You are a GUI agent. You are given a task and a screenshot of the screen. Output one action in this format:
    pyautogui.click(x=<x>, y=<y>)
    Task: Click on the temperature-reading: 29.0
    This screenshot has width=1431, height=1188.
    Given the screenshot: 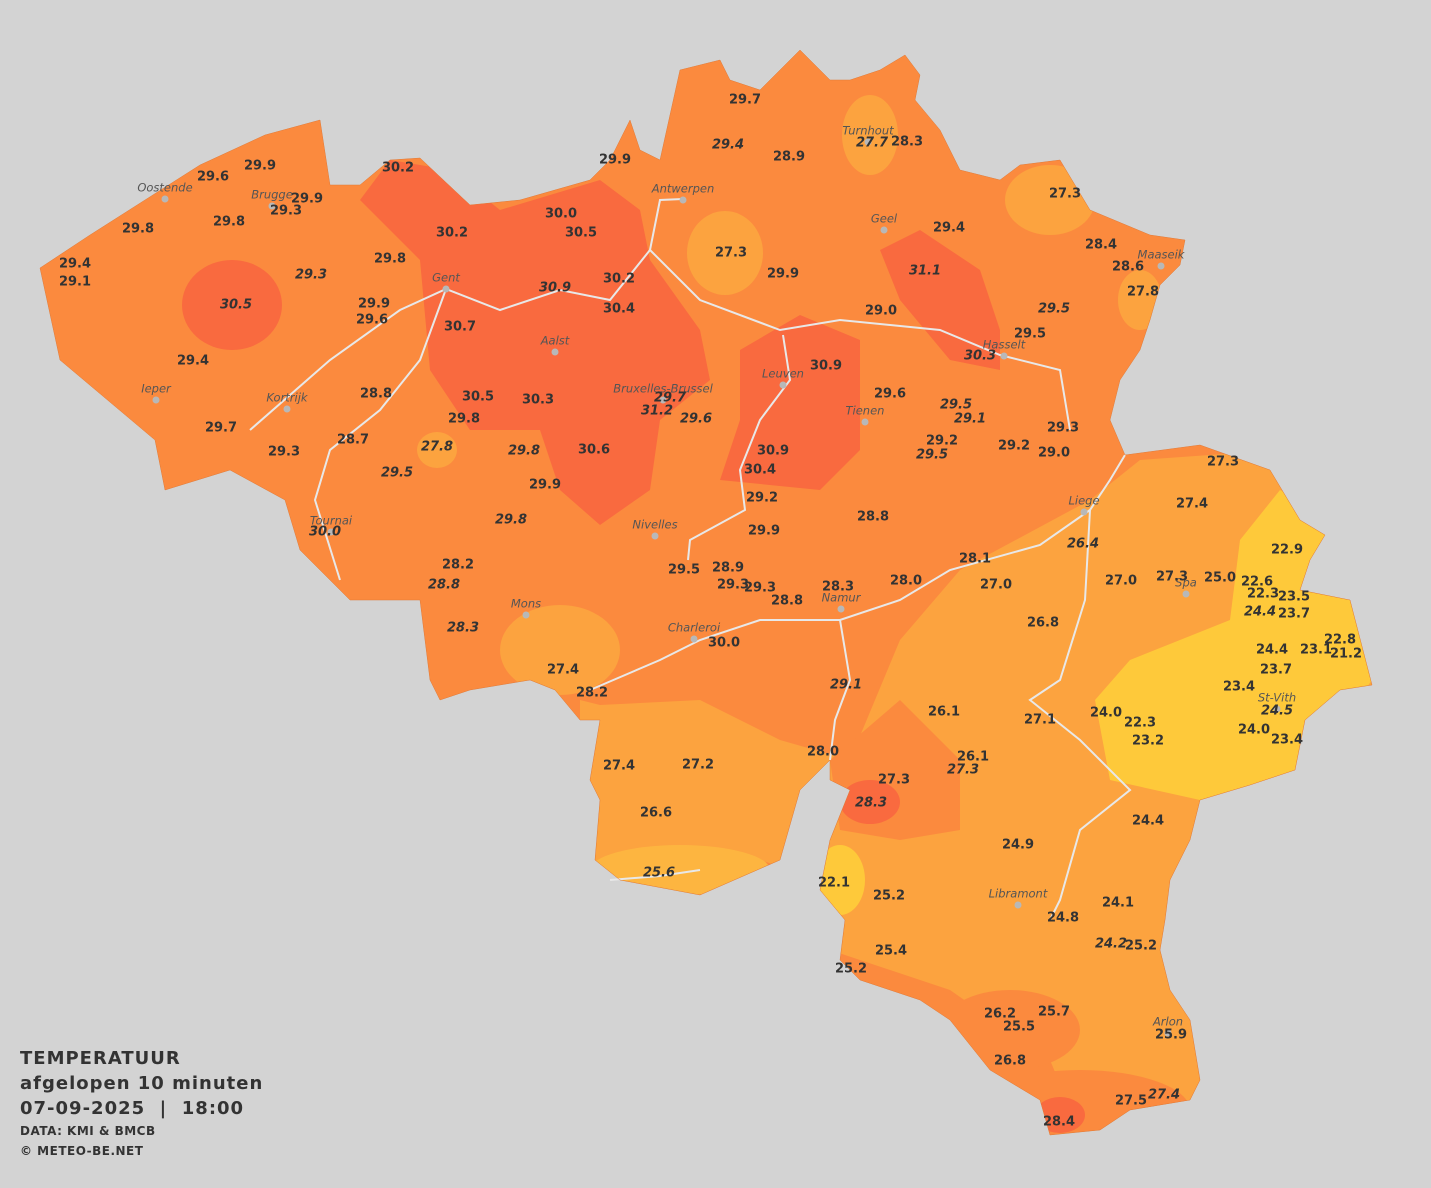 What is the action you would take?
    pyautogui.click(x=1054, y=453)
    